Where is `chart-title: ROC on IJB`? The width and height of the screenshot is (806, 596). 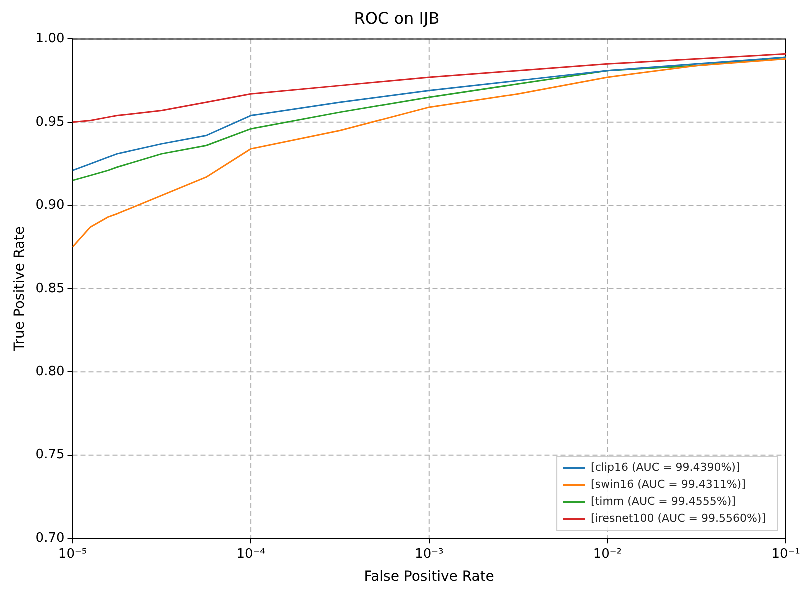 chart-title: ROC on IJB is located at coordinates (397, 18).